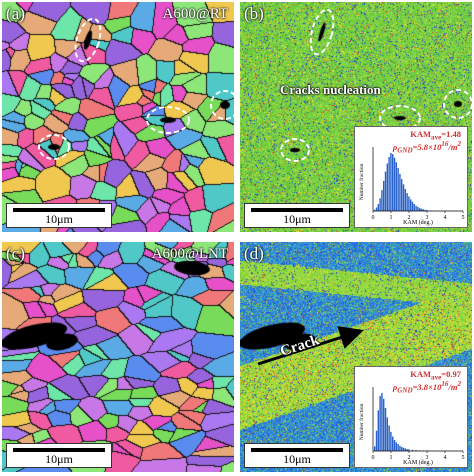 This screenshot has height=476, width=474. Describe the element at coordinates (189, 254) in the screenshot. I see `sample-condition-label-c: A600@LNT` at that location.